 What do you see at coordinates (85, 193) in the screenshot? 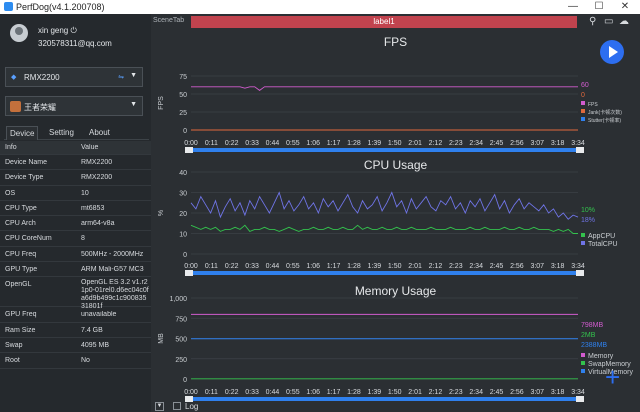
I see `row-value: 10` at bounding box center [85, 193].